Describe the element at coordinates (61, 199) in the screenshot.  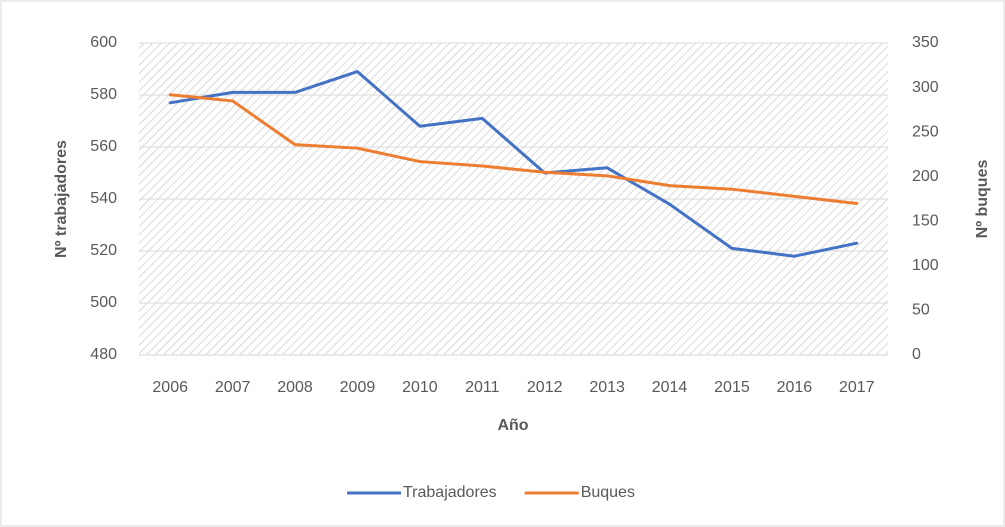
I see `y-axis-title: Nº trabajadores` at that location.